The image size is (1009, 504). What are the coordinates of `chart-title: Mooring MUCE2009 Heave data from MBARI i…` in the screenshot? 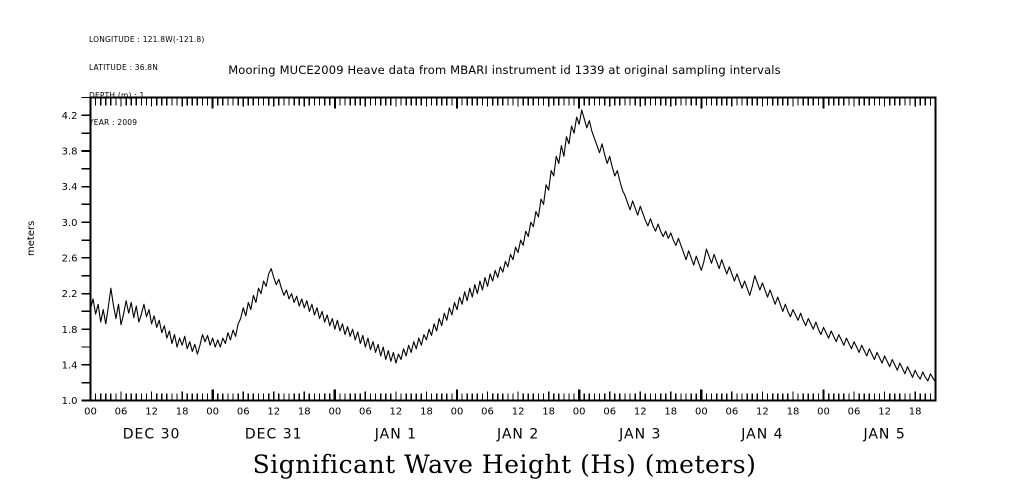 It's located at (504, 70).